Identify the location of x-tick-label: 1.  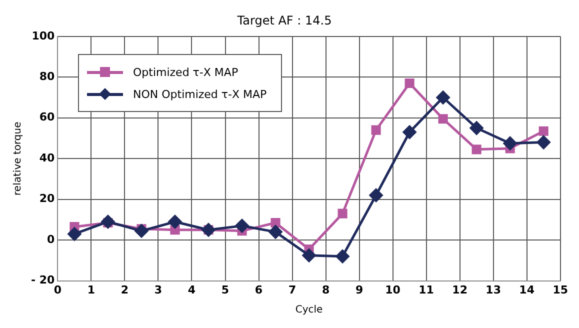
(91, 289).